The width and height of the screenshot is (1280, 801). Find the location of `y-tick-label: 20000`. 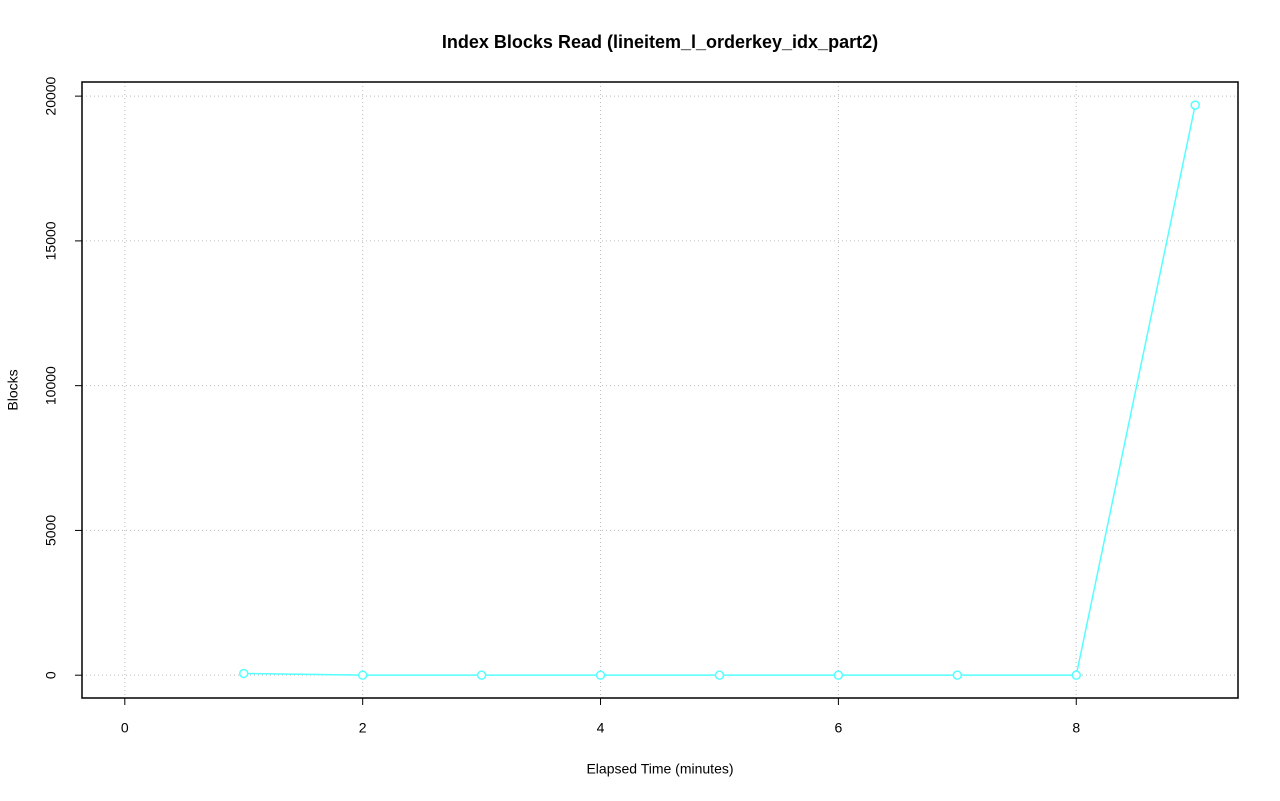

y-tick-label: 20000 is located at coordinates (51, 95).